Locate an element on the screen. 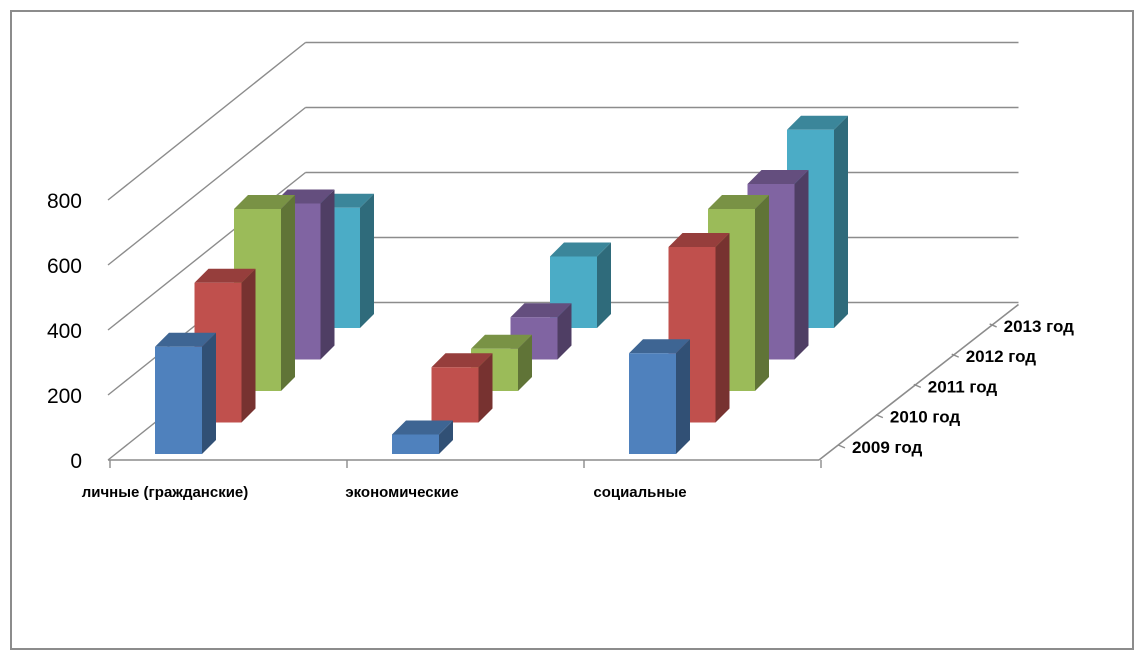 The height and width of the screenshot is (660, 1146). category-label-1: экономические is located at coordinates (401, 492).